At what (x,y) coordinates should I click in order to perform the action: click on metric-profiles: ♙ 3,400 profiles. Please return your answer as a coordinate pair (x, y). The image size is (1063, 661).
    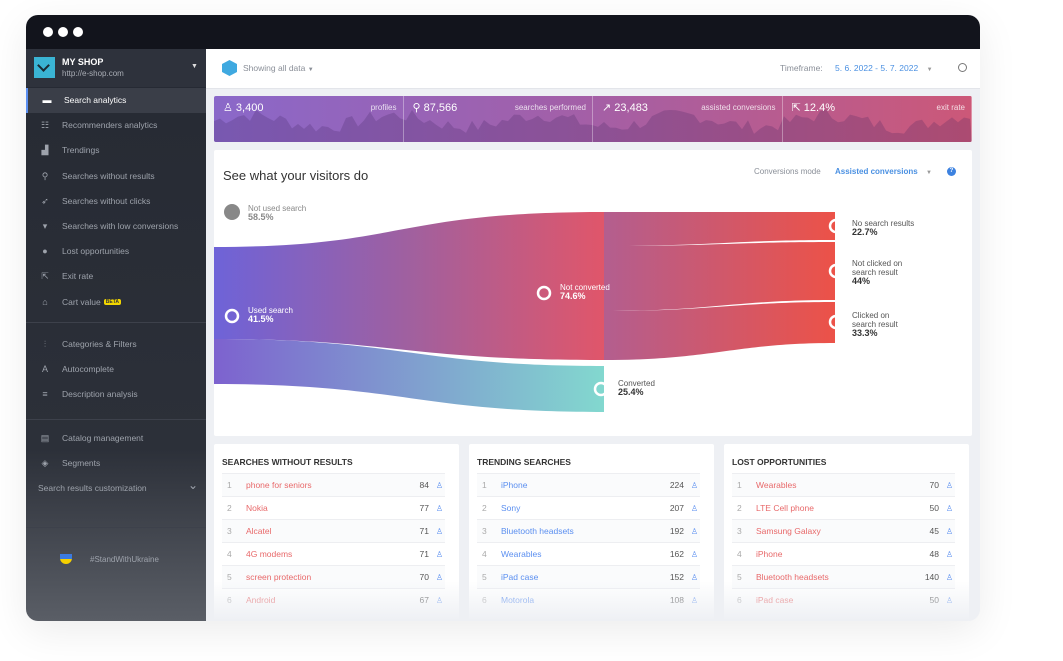
    Looking at the image, I should click on (309, 119).